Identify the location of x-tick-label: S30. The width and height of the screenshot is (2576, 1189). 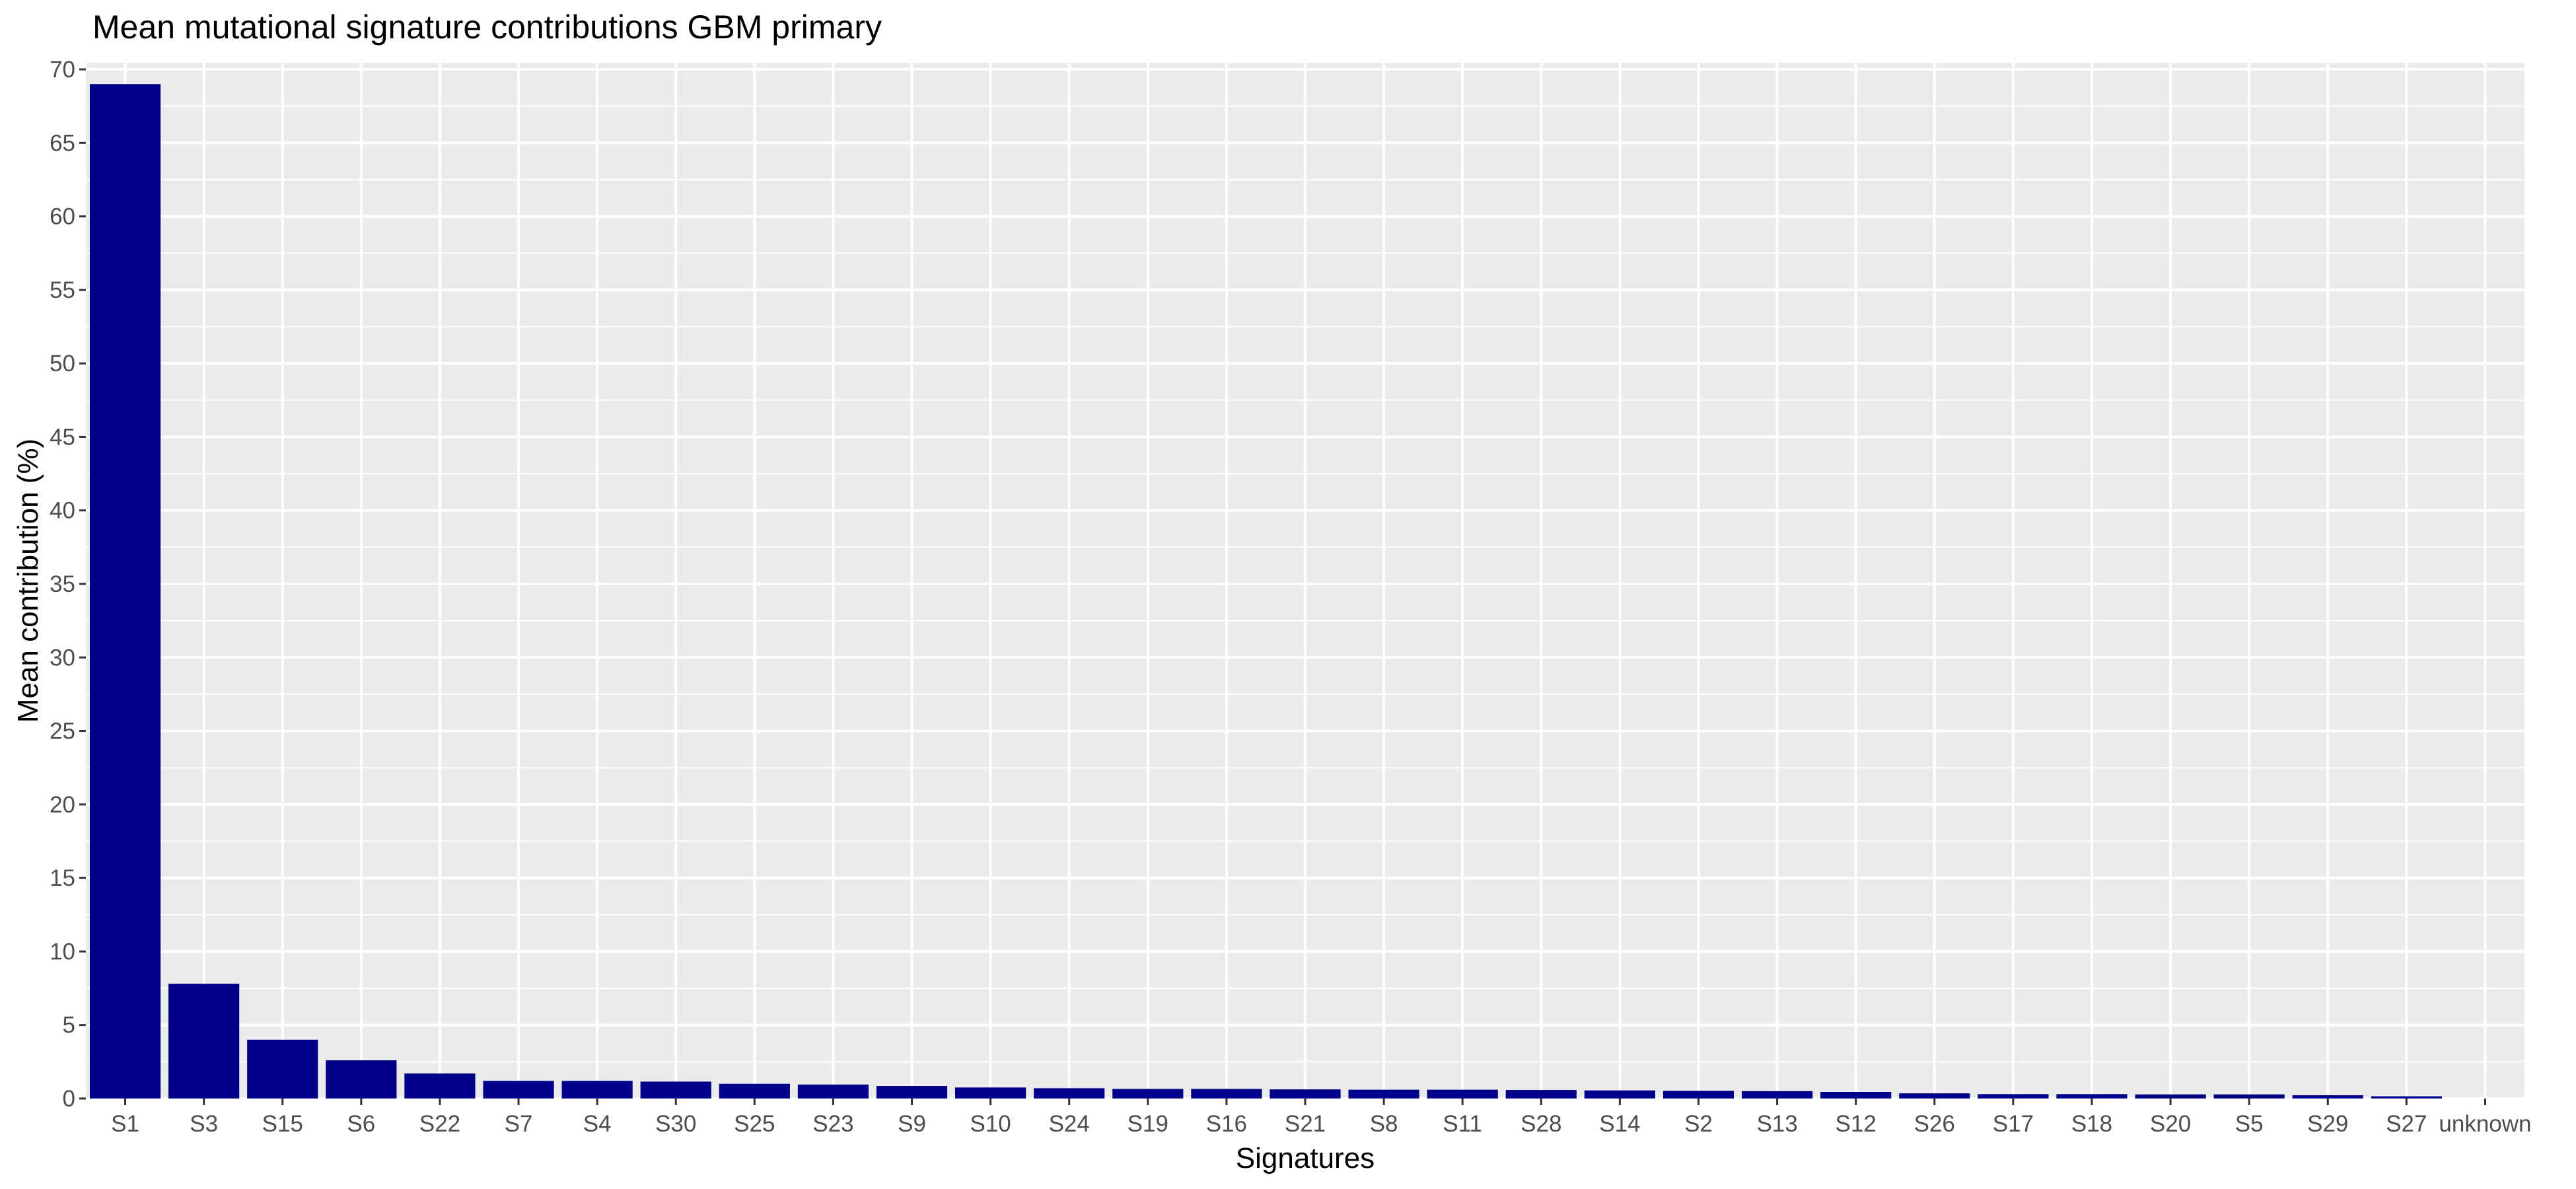
(676, 1124).